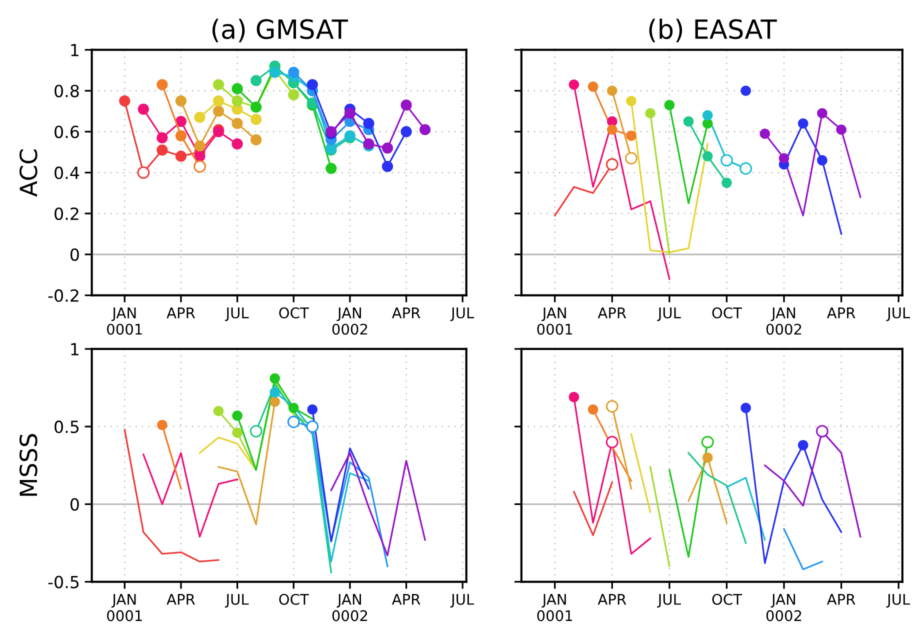  What do you see at coordinates (66, 213) in the screenshot?
I see `y-tick-label: 0.2` at bounding box center [66, 213].